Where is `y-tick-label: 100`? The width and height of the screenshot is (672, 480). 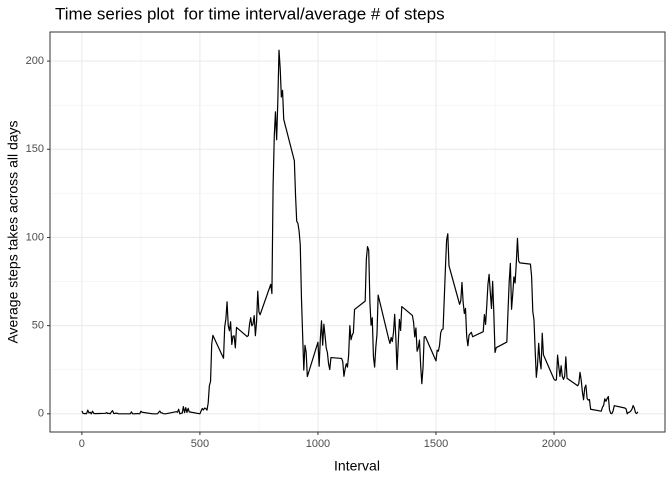
y-tick-label: 100 is located at coordinates (35, 237).